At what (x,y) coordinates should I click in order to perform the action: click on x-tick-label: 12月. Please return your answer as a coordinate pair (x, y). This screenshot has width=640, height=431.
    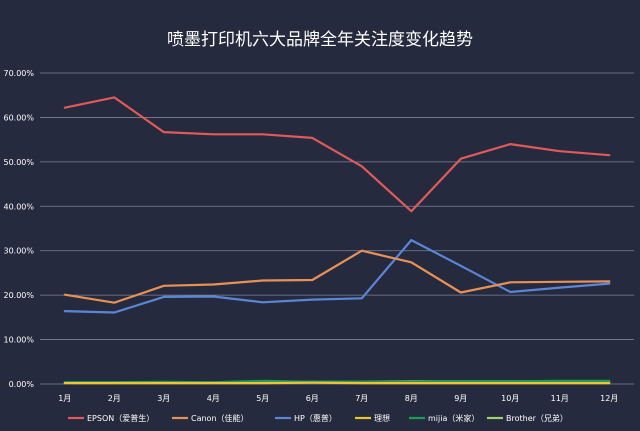
    Looking at the image, I should click on (609, 398).